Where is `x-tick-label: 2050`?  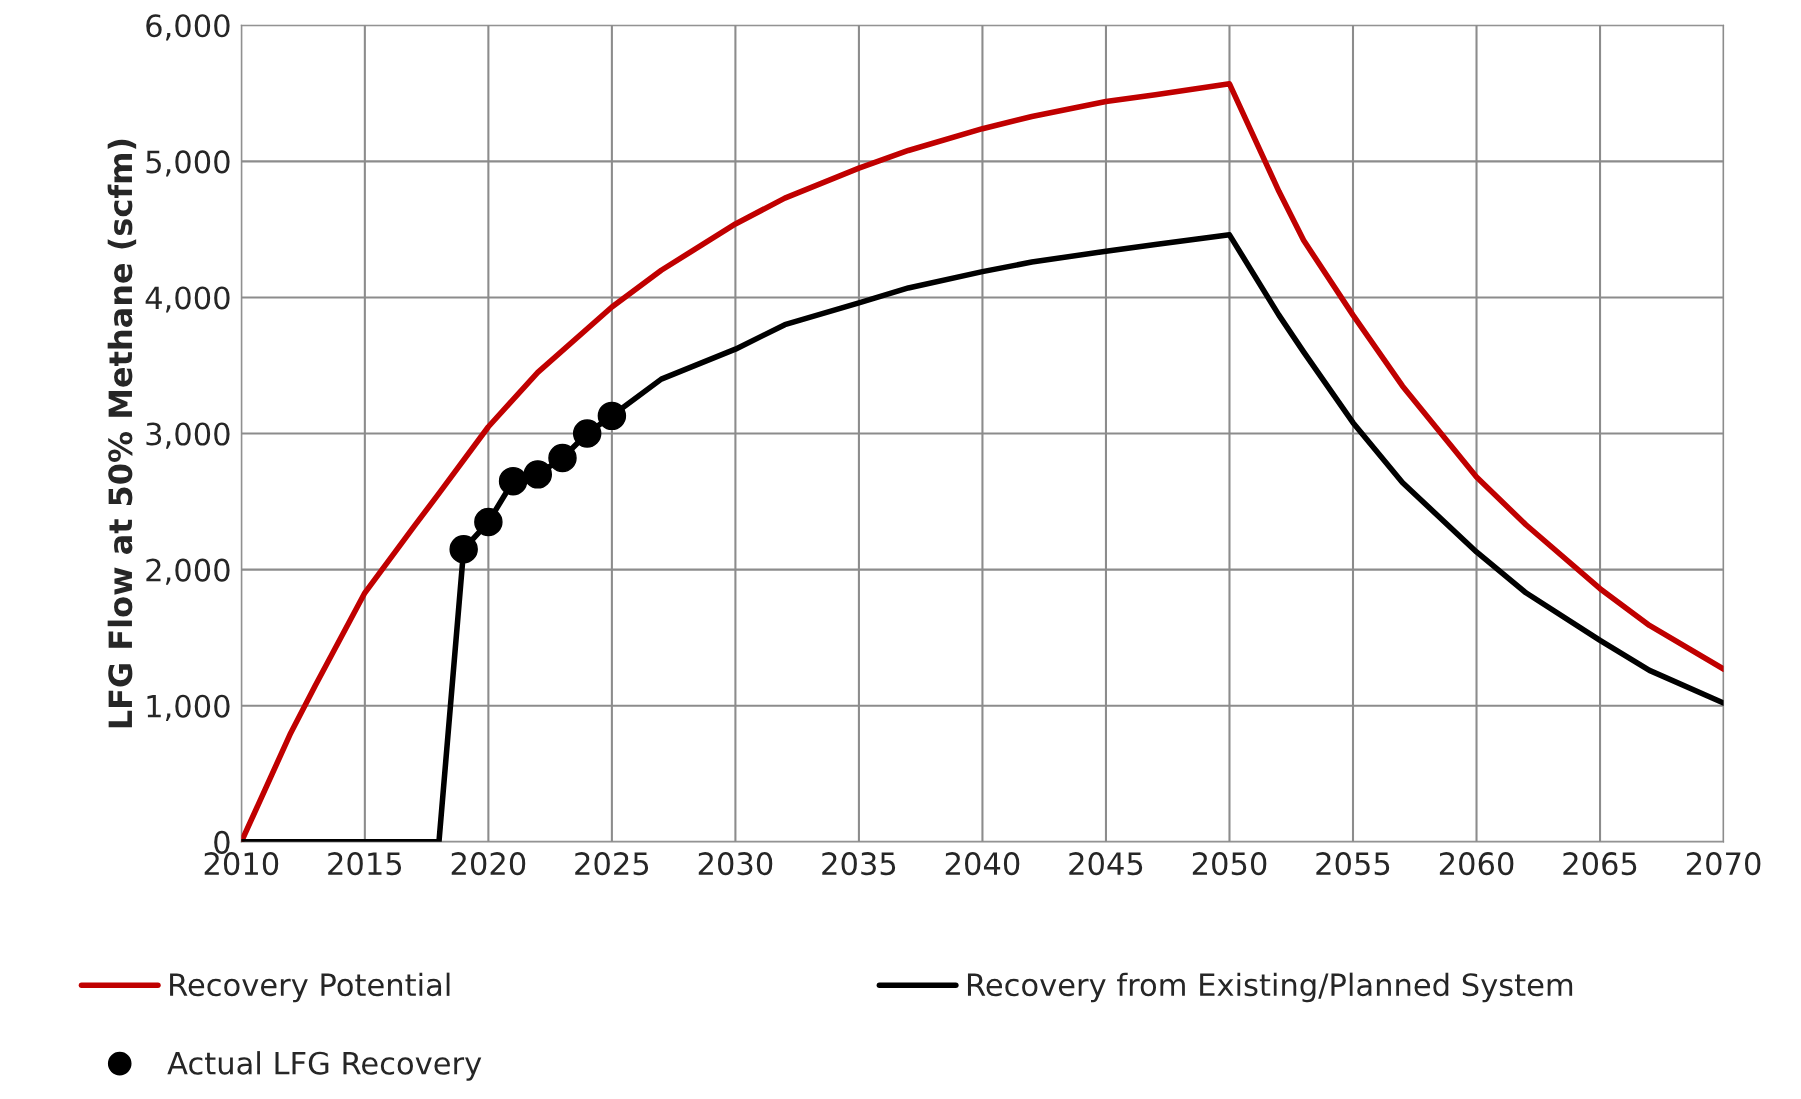 x-tick-label: 2050 is located at coordinates (1229, 864).